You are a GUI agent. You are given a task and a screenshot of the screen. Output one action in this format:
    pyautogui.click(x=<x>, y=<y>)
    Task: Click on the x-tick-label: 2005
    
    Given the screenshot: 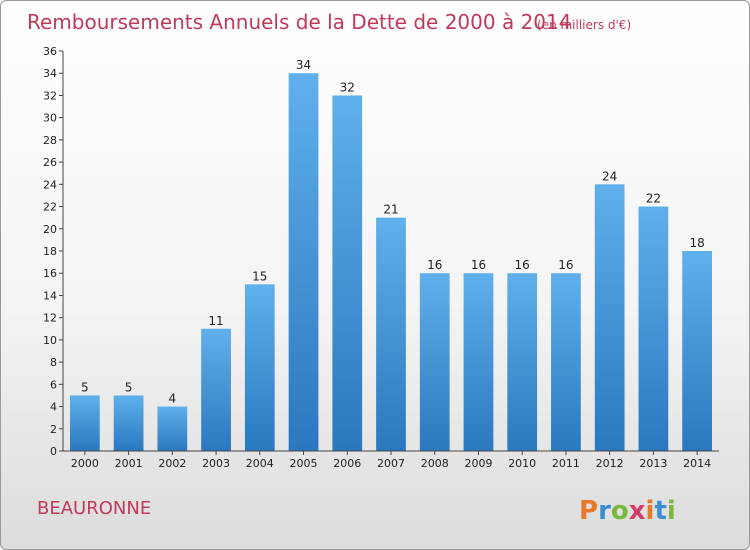 What is the action you would take?
    pyautogui.click(x=304, y=463)
    